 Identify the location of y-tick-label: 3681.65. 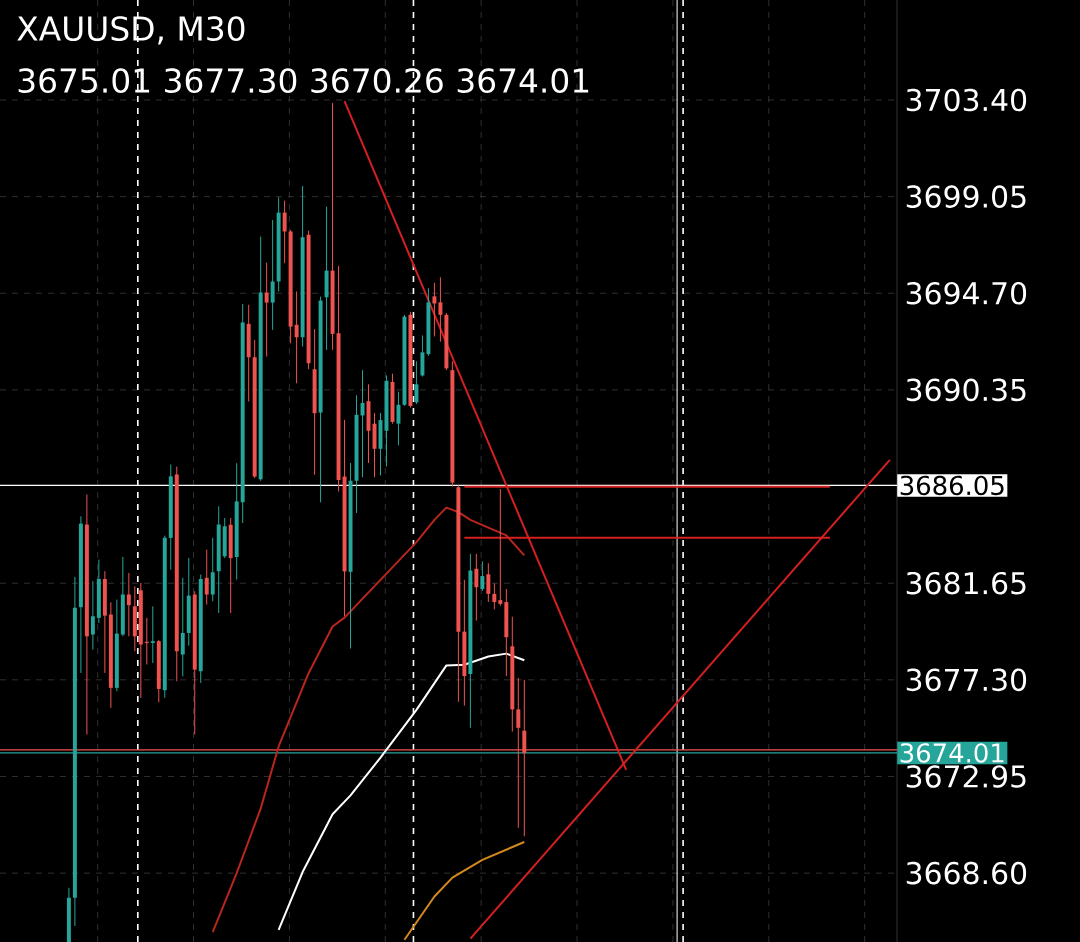
(966, 583).